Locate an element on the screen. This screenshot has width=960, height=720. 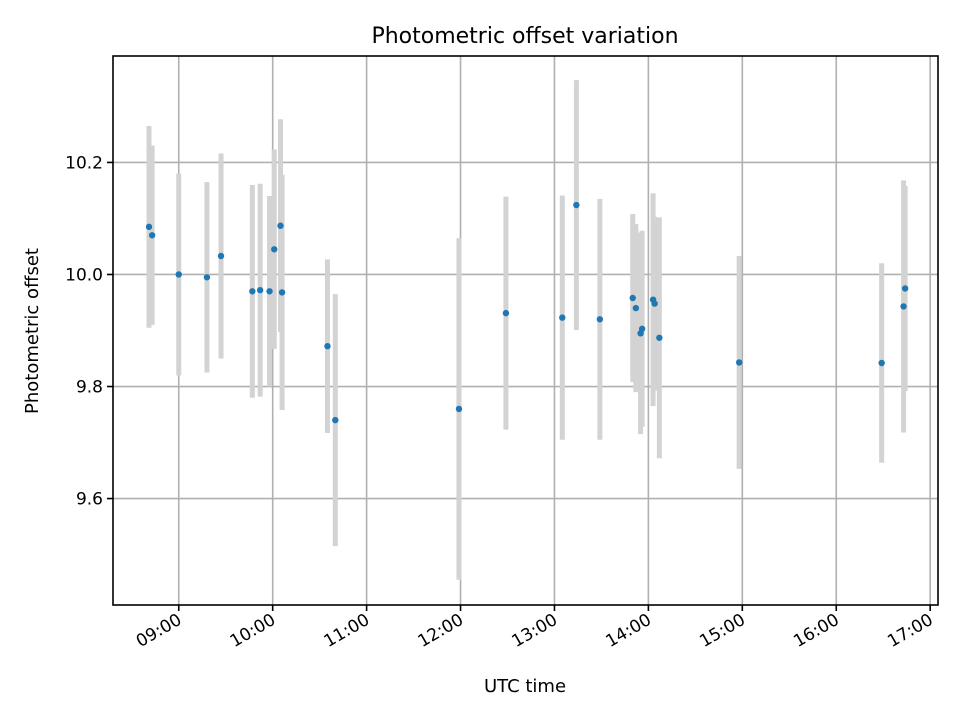
y-tick-label: 10.0 is located at coordinates (84, 275).